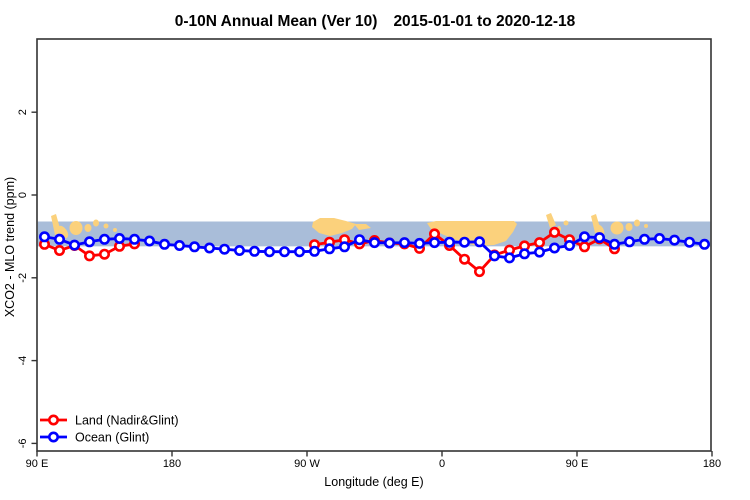 The height and width of the screenshot is (500, 750). What do you see at coordinates (23, 112) in the screenshot?
I see `y-tick-label: 2` at bounding box center [23, 112].